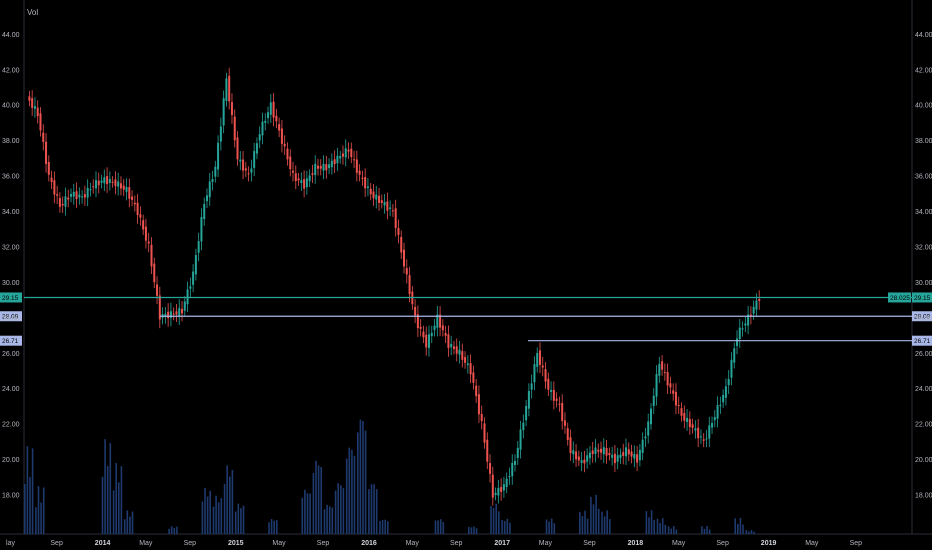  What do you see at coordinates (502, 543) in the screenshot?
I see `x-tick: 2017` at bounding box center [502, 543].